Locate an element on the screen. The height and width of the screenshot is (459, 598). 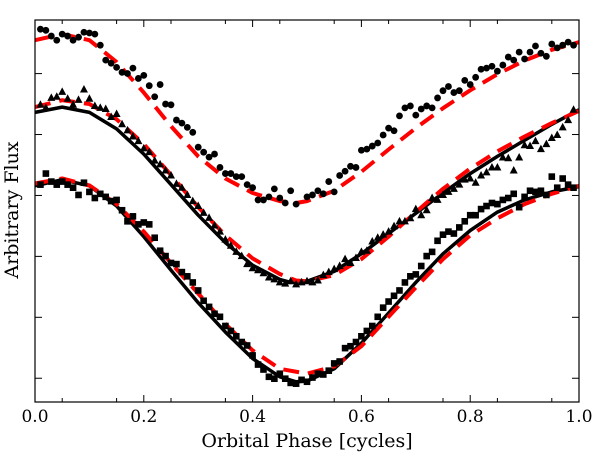
tick-labels: 0.0 0.2 0.4 0.6 0.8 1.0 is located at coordinates (306, 417).